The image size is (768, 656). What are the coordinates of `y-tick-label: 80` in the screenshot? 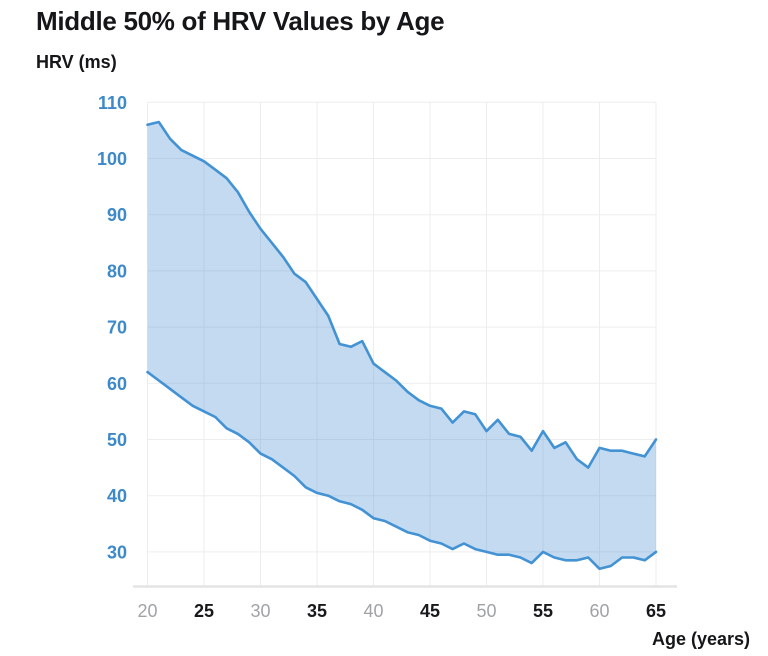 It's located at (117, 271).